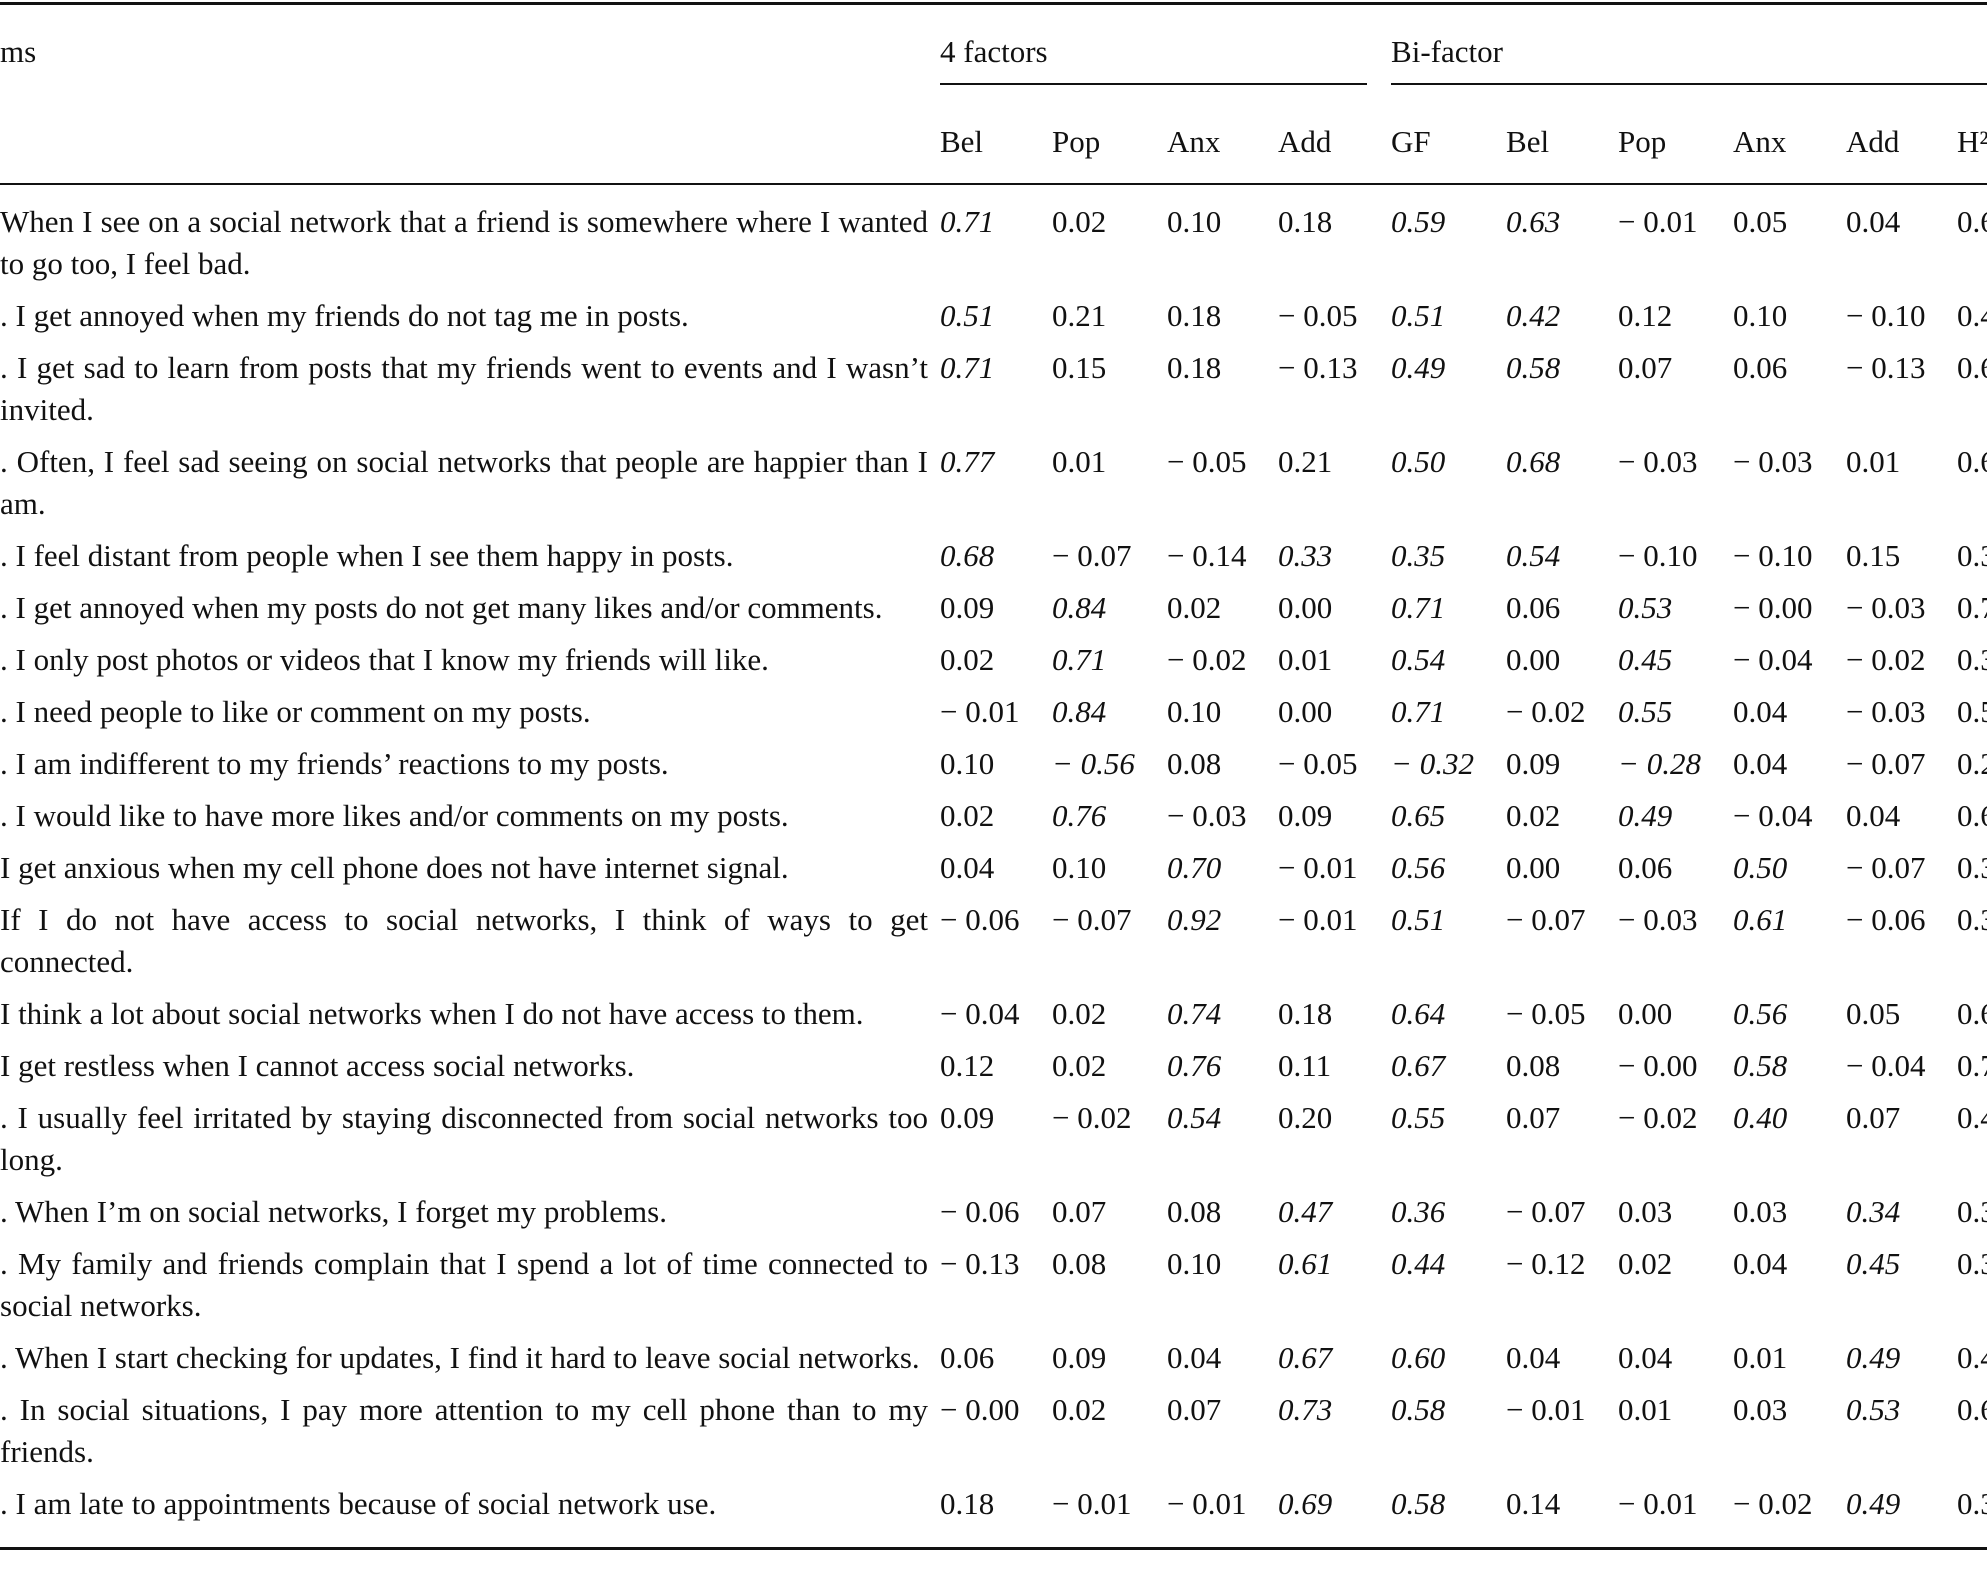 The width and height of the screenshot is (1987, 1573). I want to click on column-header: Bel, so click(1528, 141).